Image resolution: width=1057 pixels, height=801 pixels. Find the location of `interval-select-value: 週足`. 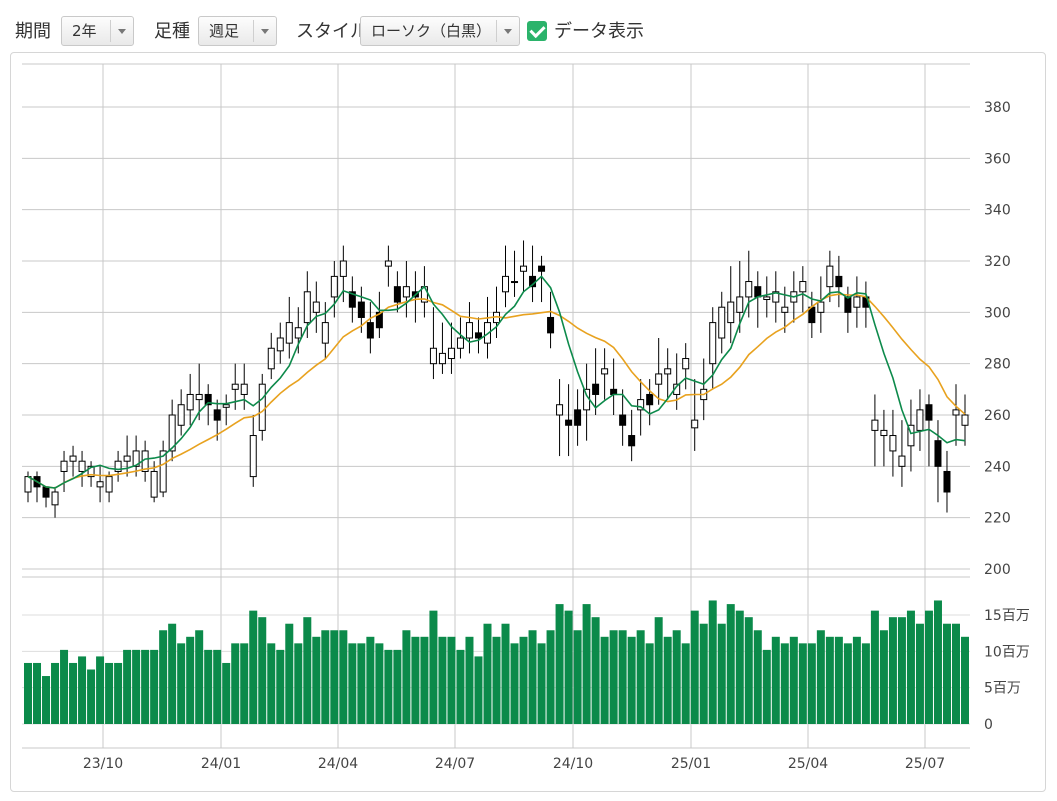

interval-select-value: 週足 is located at coordinates (224, 31).